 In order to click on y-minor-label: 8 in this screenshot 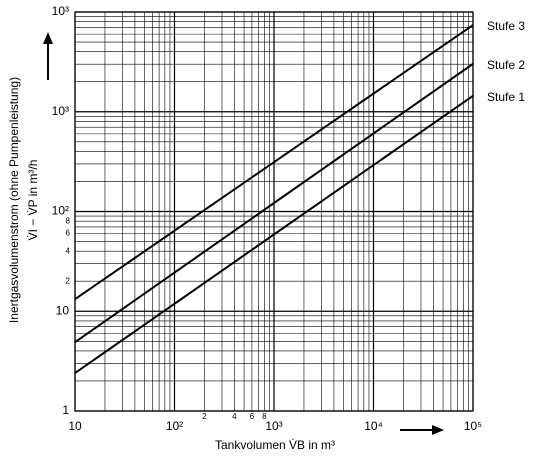, I will do `click(68, 220)`.